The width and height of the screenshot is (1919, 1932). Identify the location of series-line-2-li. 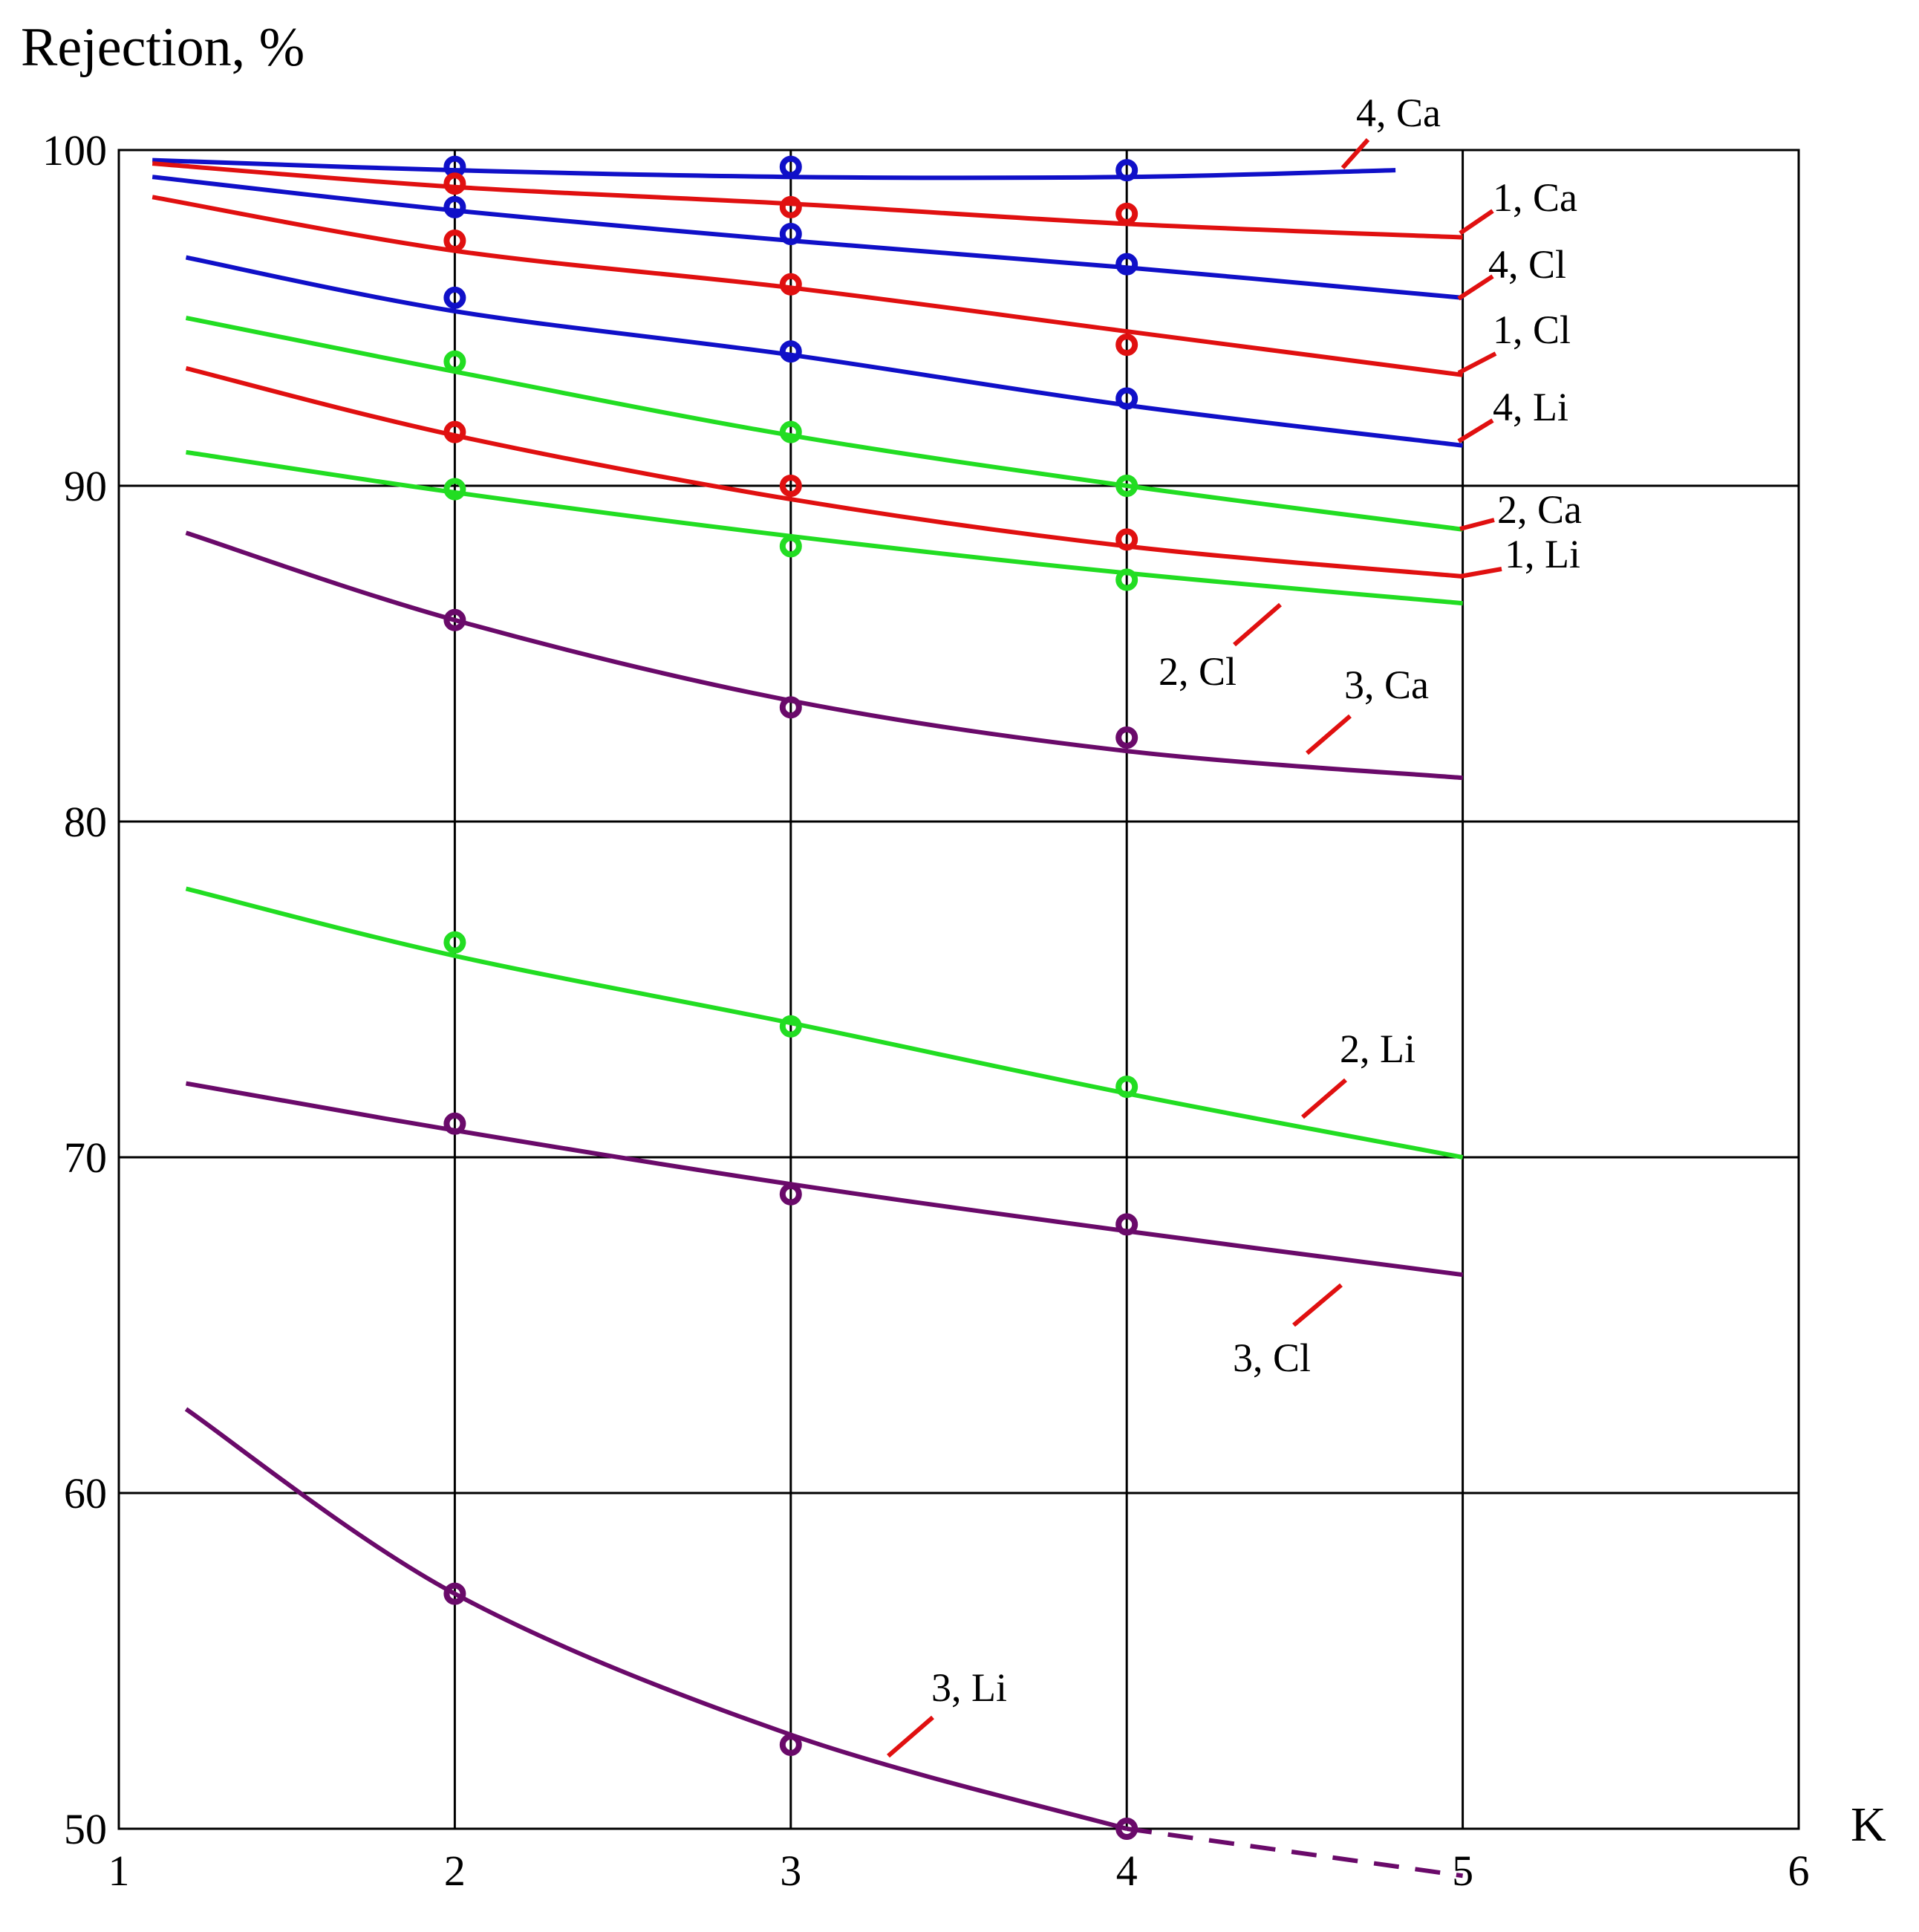
(825, 1022).